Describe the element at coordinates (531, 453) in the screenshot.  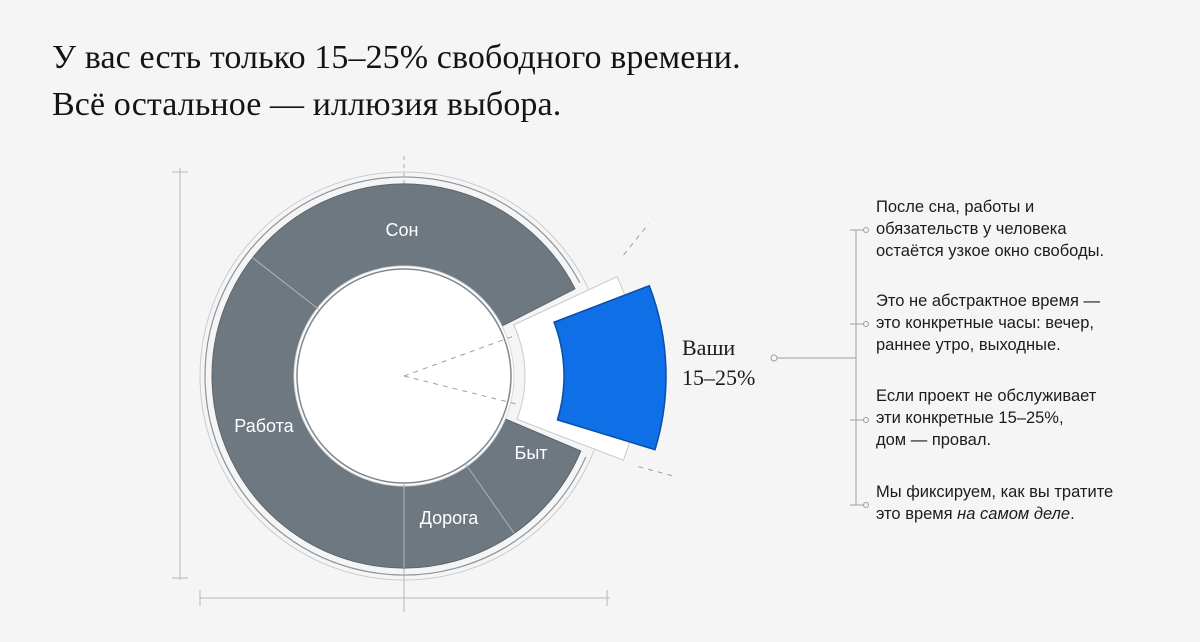
I see `segment-label-byt: Быт` at that location.